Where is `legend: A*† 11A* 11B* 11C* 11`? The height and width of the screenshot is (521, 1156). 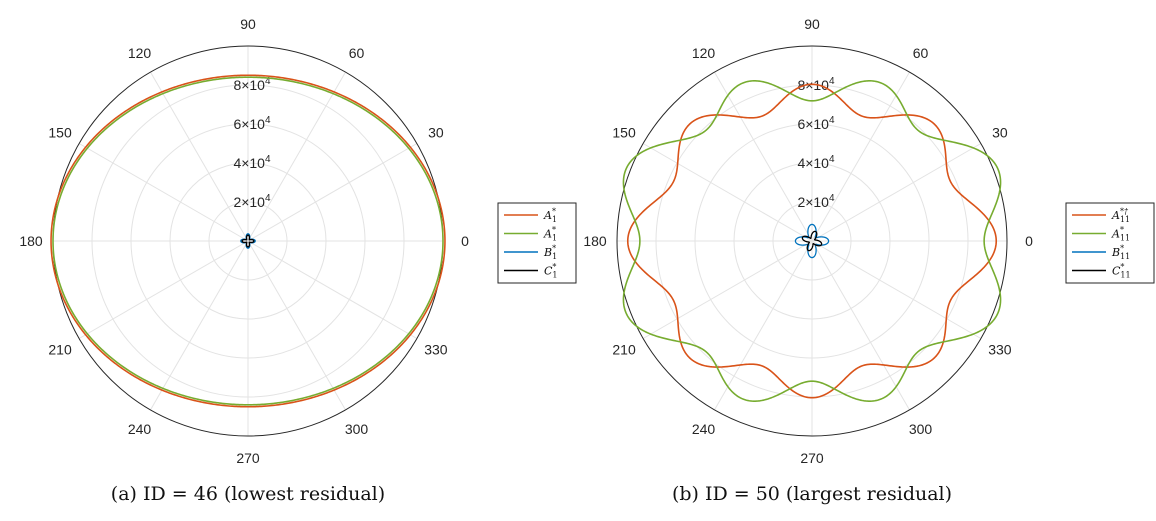
legend: A*† 11A* 11B* 11C* 11 is located at coordinates (1110, 243).